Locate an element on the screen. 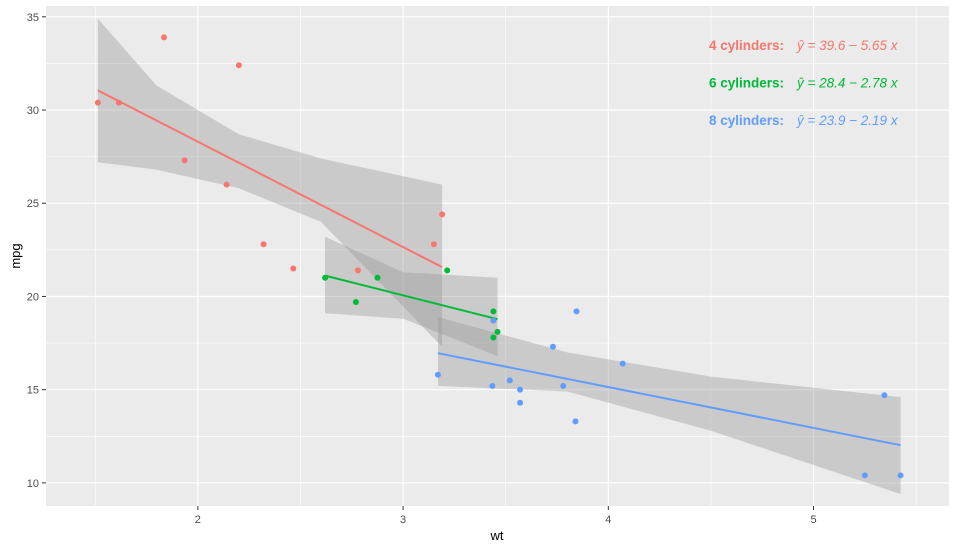 Image resolution: width=957 pixels, height=550 pixels. annotation-label-1: 6 cylinders: is located at coordinates (746, 83).